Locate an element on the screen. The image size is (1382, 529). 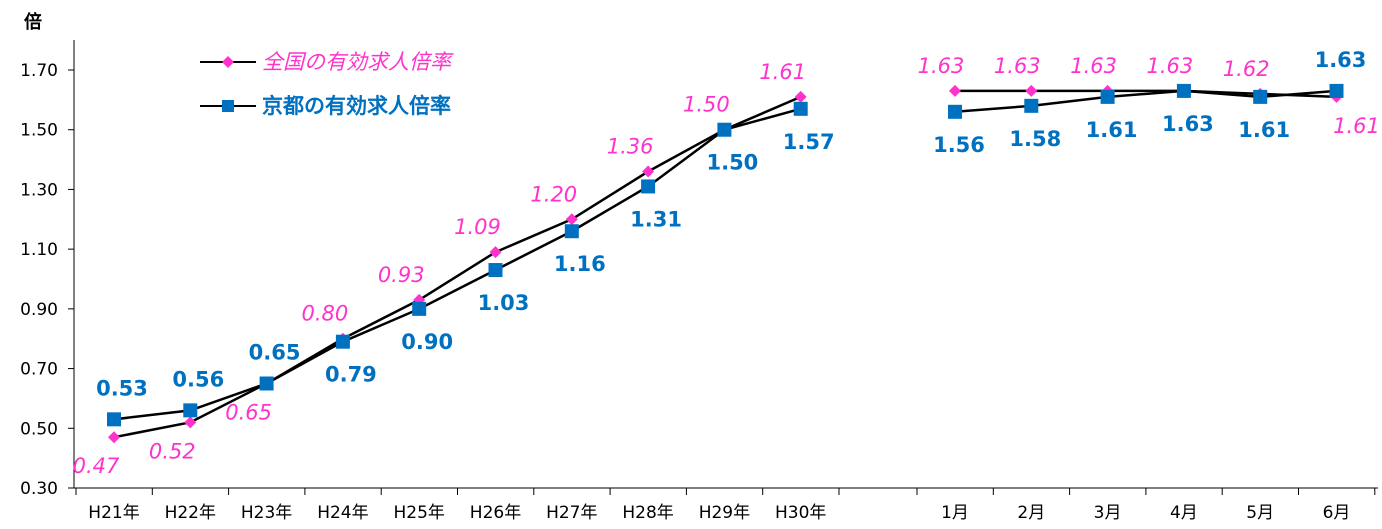
x-tick-label: H30年 is located at coordinates (800, 513).